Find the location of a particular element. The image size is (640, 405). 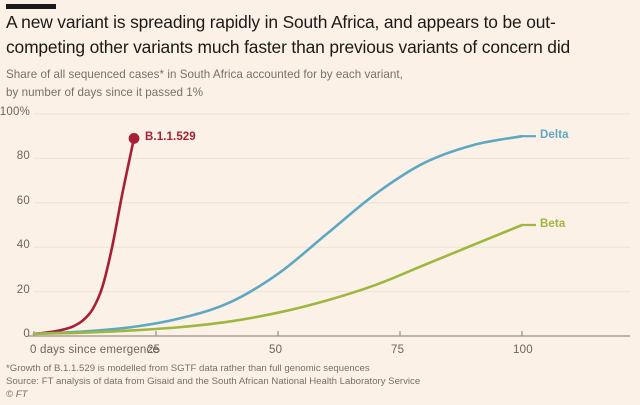

x-tick-0: 0 days since emergence is located at coordinates (95, 350).